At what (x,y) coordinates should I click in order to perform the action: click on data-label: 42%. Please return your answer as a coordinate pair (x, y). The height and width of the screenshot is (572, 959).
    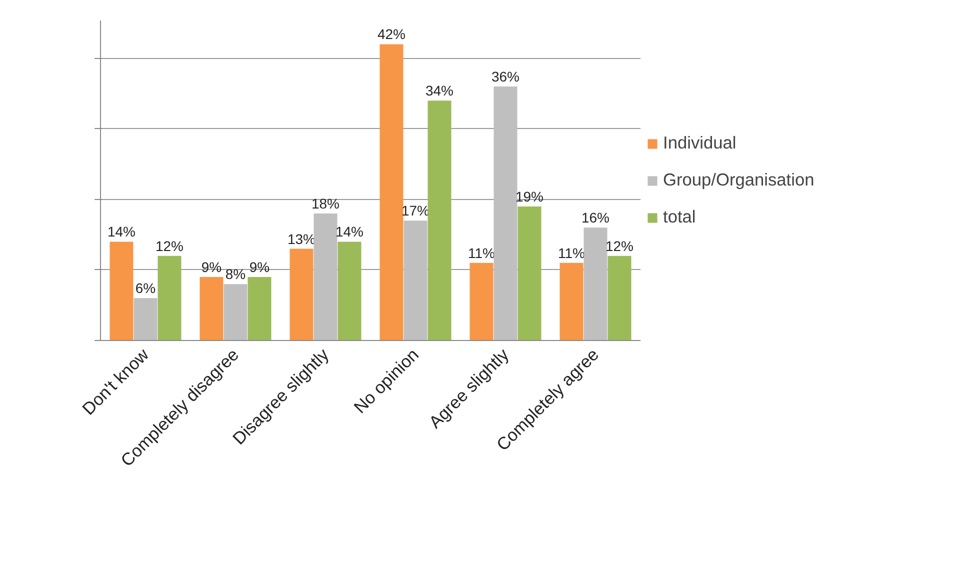
    Looking at the image, I should click on (391, 34).